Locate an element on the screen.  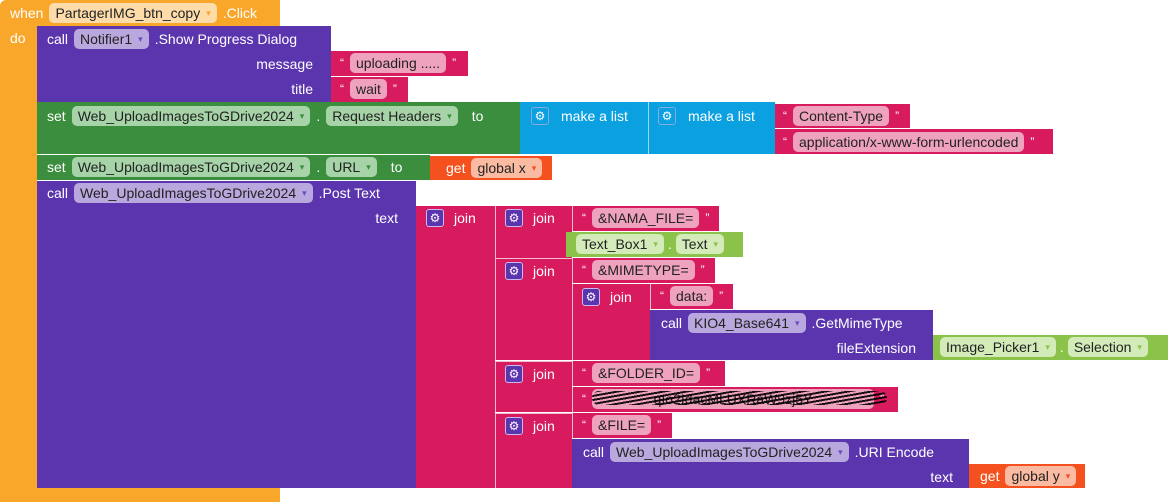
component-dropdown: PartagerIMG_btn_copy ▾ is located at coordinates (133, 13).